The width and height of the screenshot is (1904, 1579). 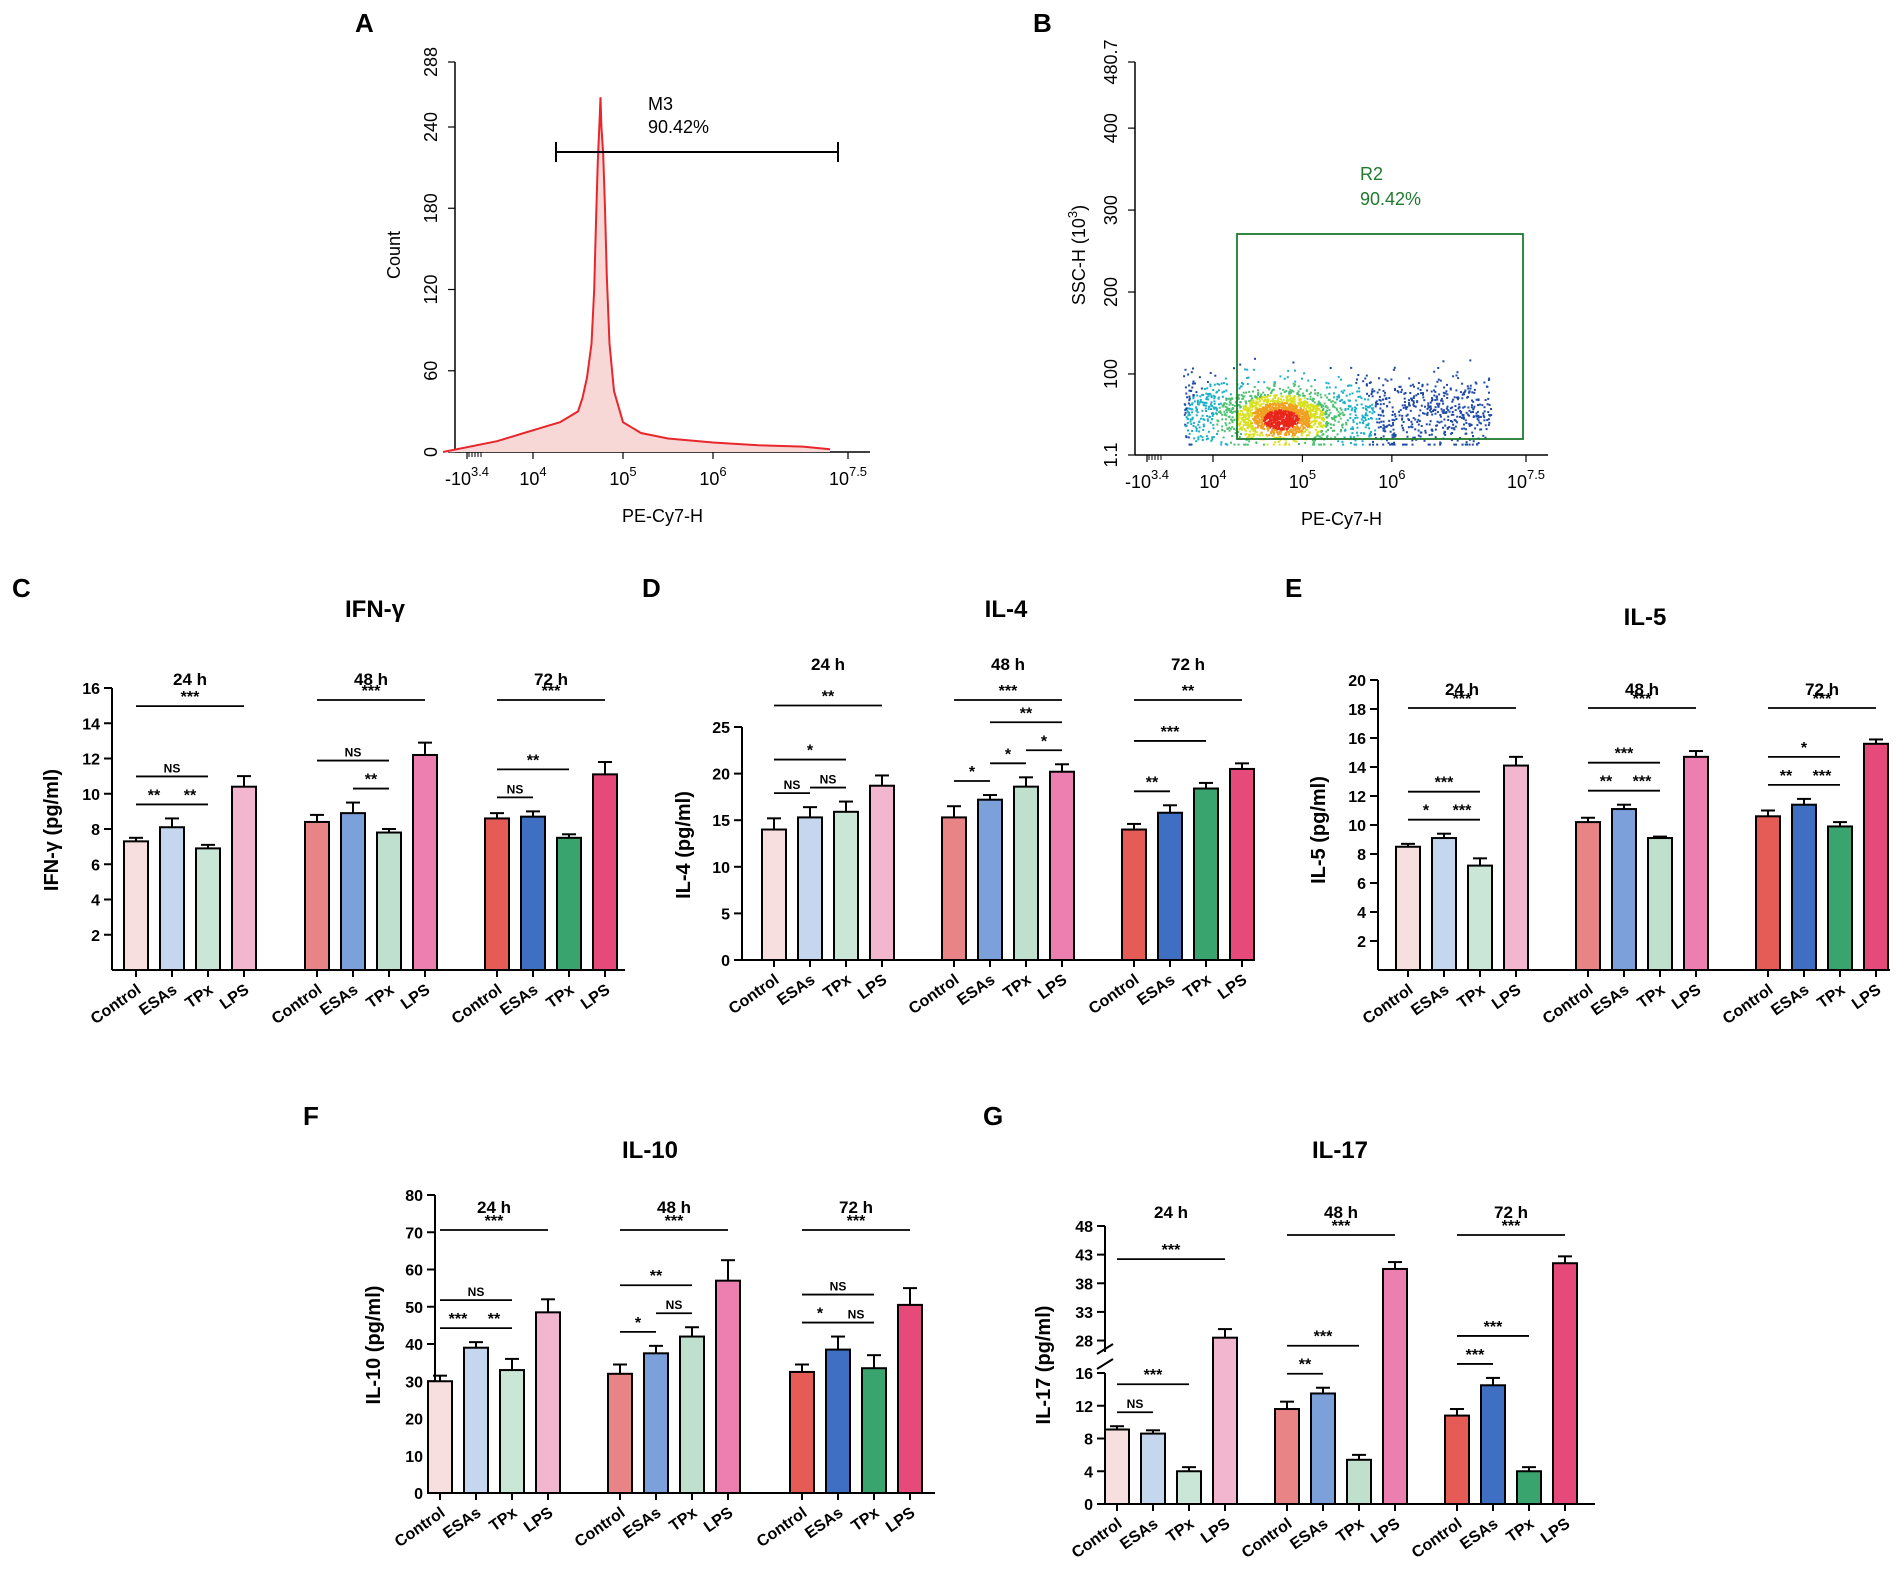 I want to click on timepoint-label: 48 h, so click(x=1341, y=1212).